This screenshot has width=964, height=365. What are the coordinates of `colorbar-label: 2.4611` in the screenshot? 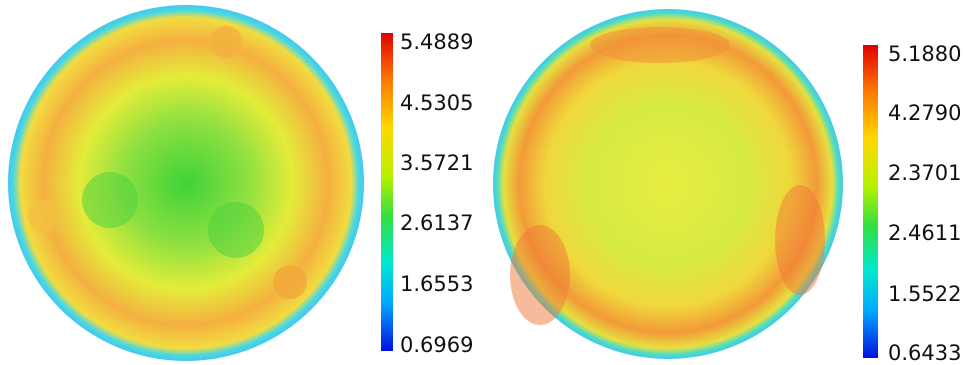 It's located at (924, 233).